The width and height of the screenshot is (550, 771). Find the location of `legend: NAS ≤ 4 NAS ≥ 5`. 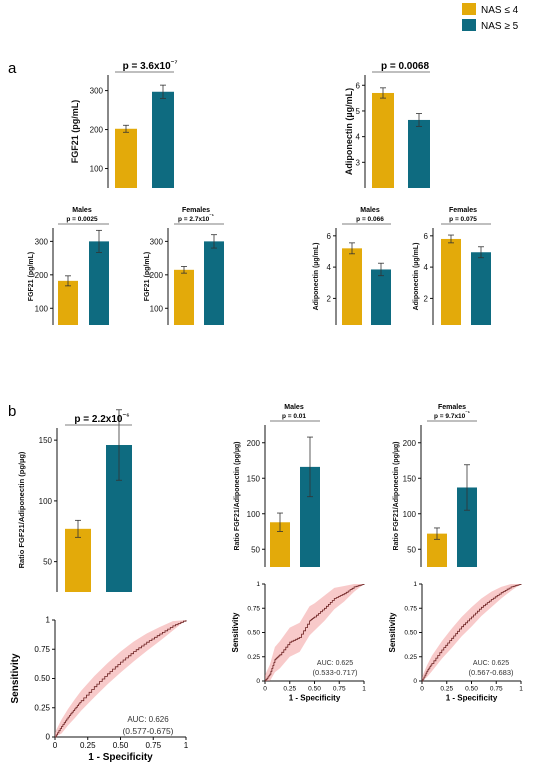

legend: NAS ≤ 4 NAS ≥ 5 is located at coordinates (490, 17).